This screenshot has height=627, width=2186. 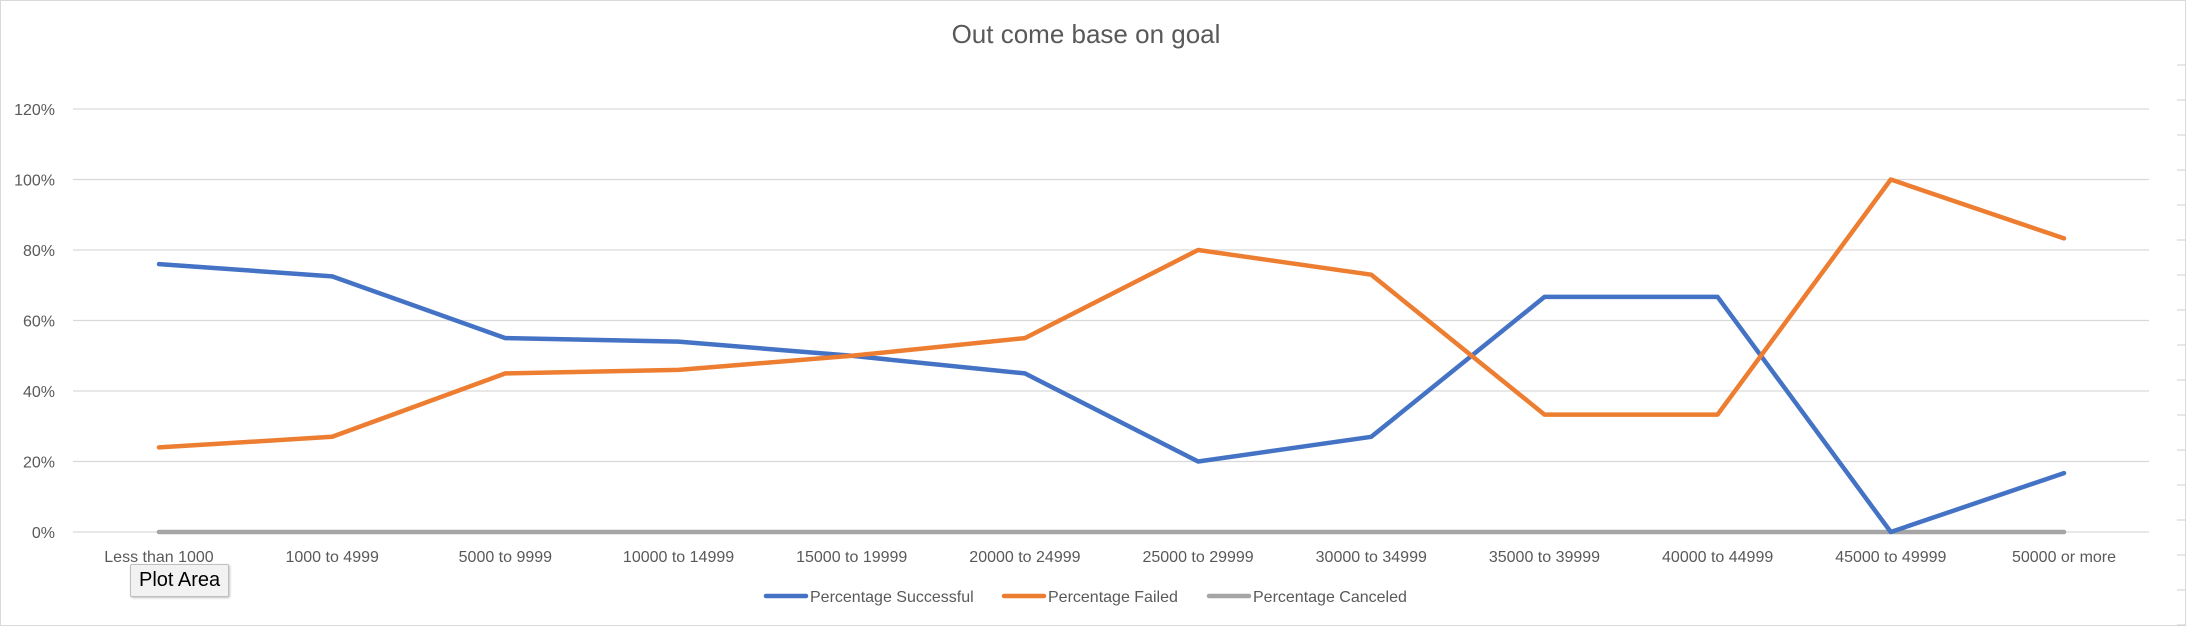 I want to click on plot-area-tooltip: Plot Area, so click(x=180, y=580).